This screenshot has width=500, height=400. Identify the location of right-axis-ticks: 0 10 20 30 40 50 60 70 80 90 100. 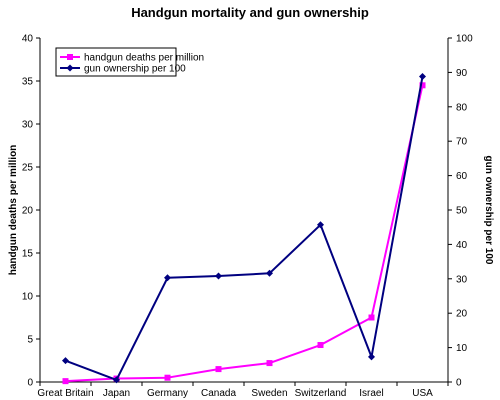
(460, 211).